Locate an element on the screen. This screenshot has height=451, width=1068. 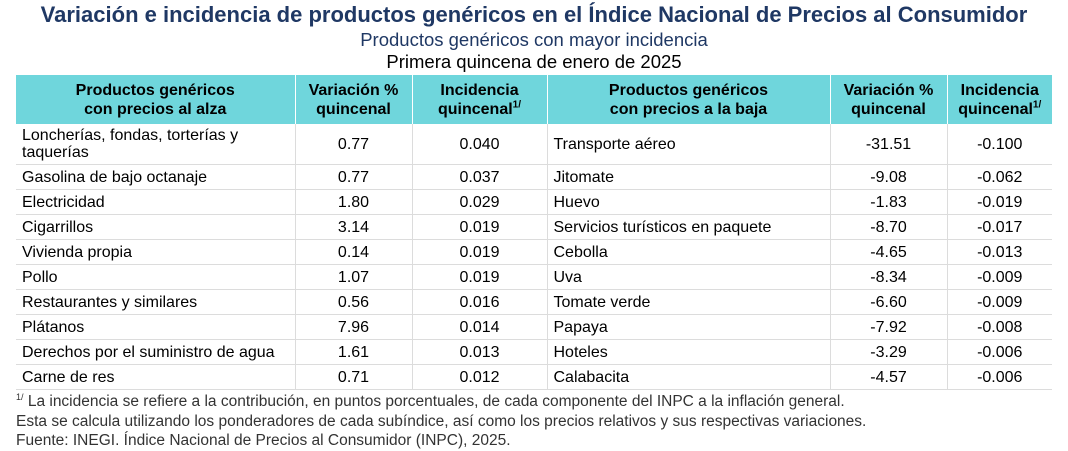
rise-variation: 0.71 is located at coordinates (354, 377).